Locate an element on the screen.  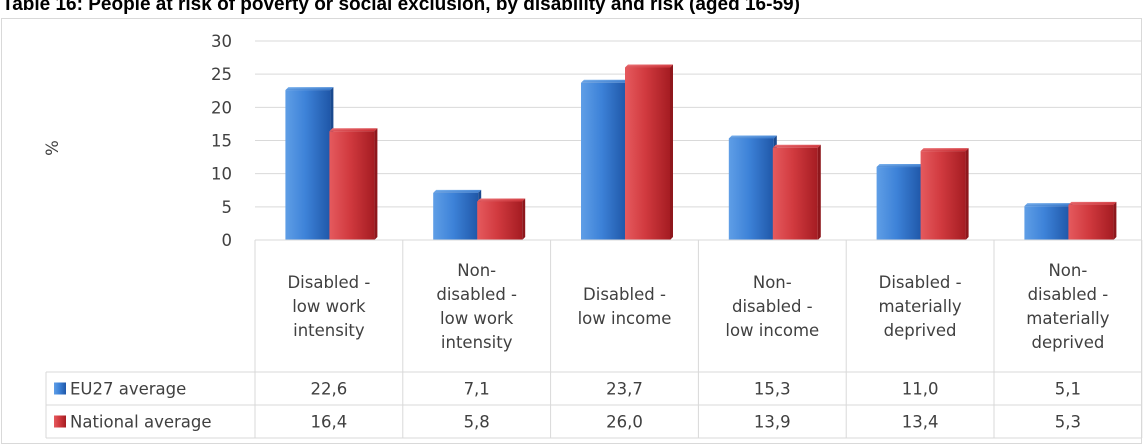
legend-label: EU27 average is located at coordinates (128, 389).